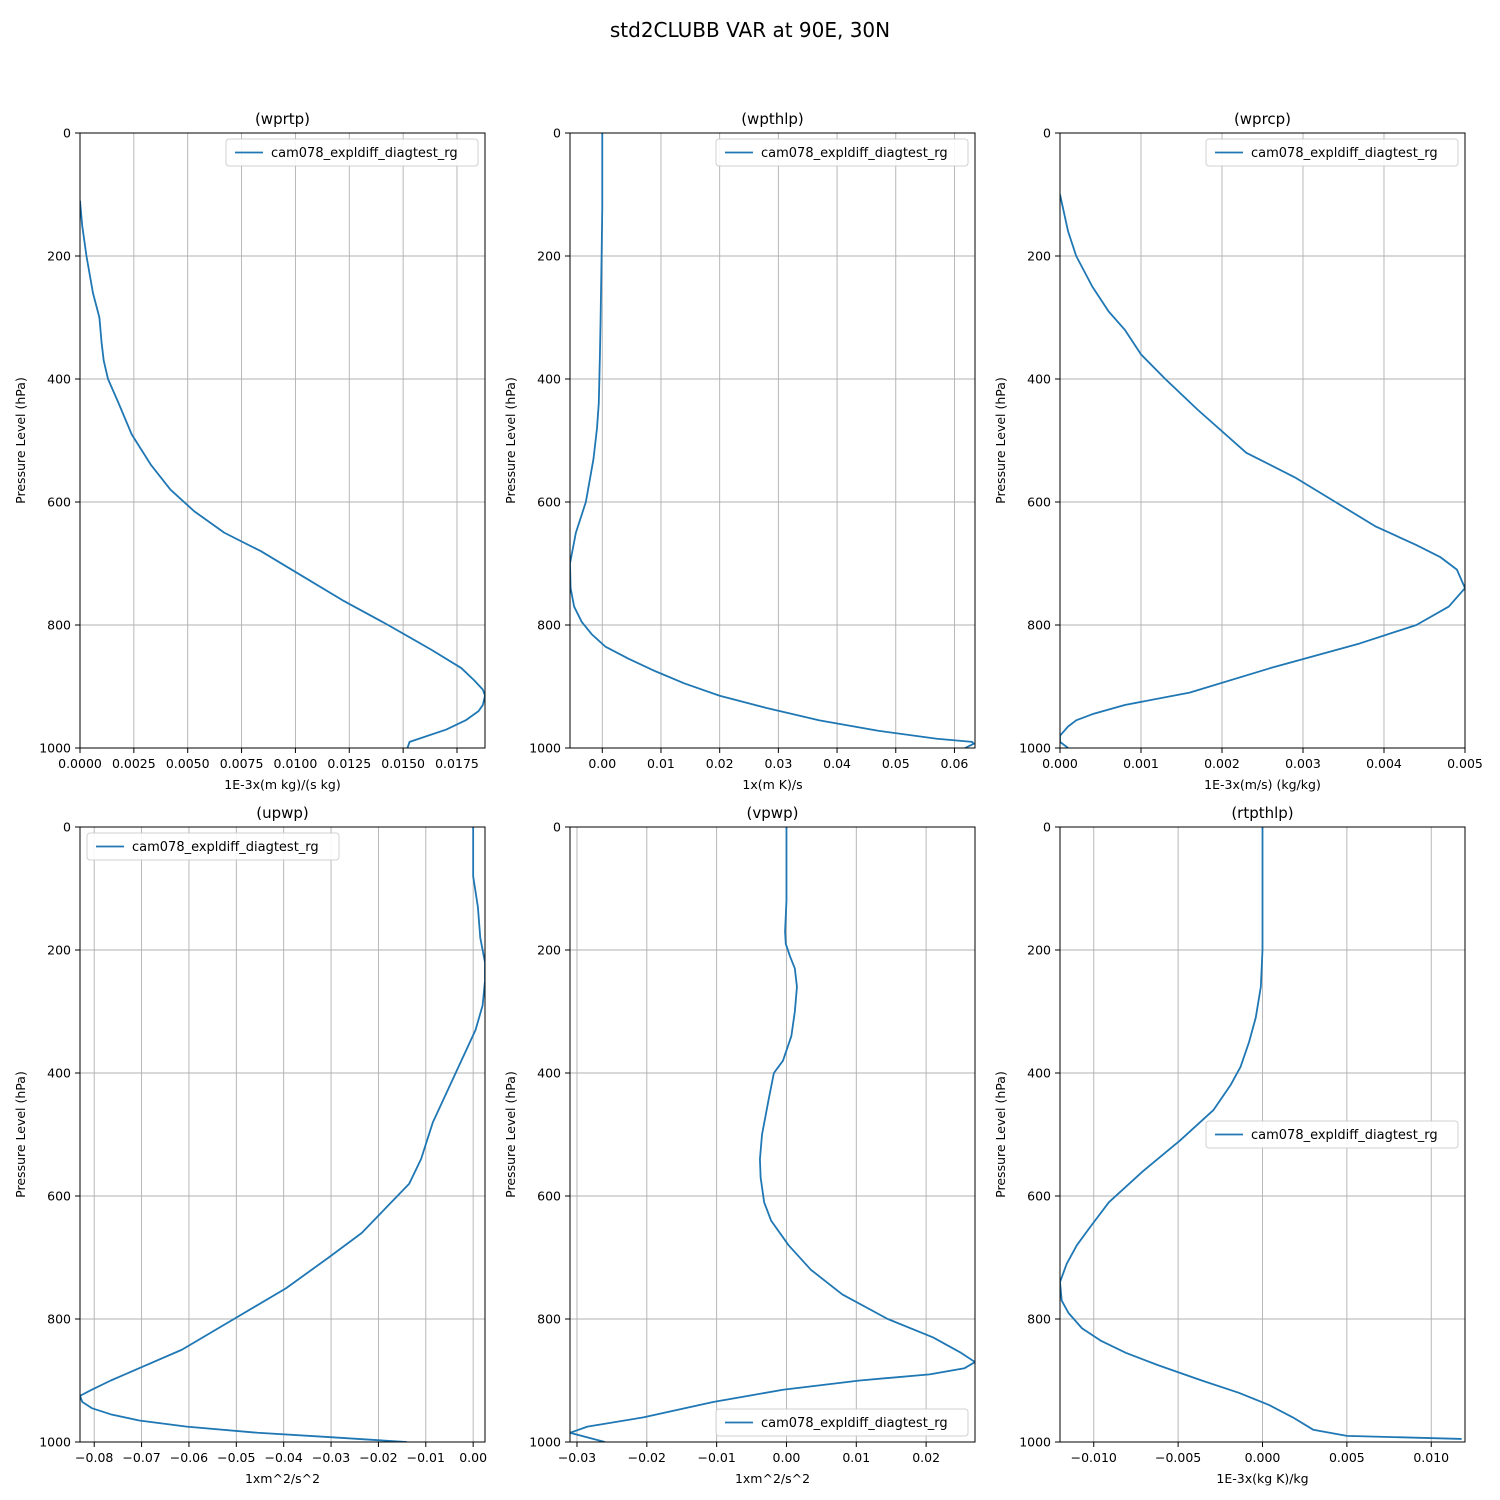 This screenshot has width=1500, height=1500. Describe the element at coordinates (189, 1457) in the screenshot. I see `x-tick-label: −0.06` at that location.